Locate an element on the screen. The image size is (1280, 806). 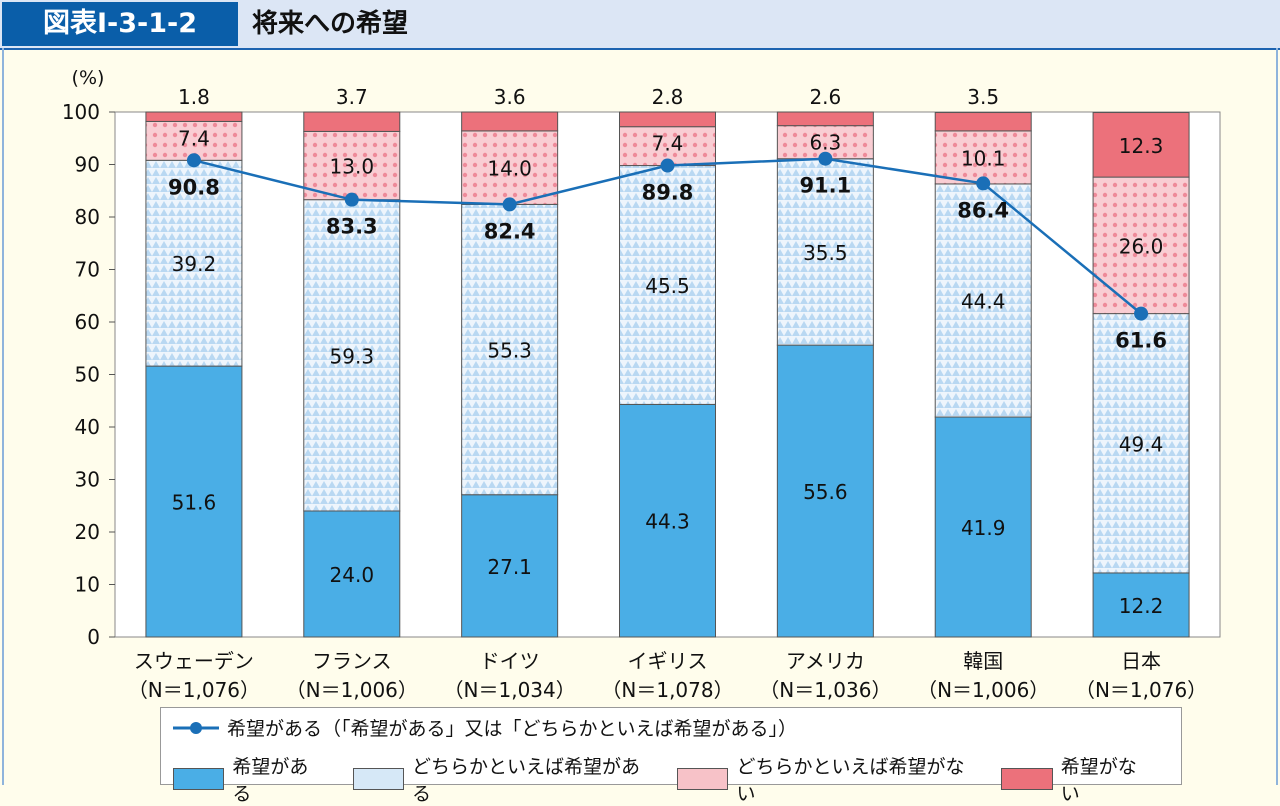
legend-item-hope: 希望がある is located at coordinates (248, 779).